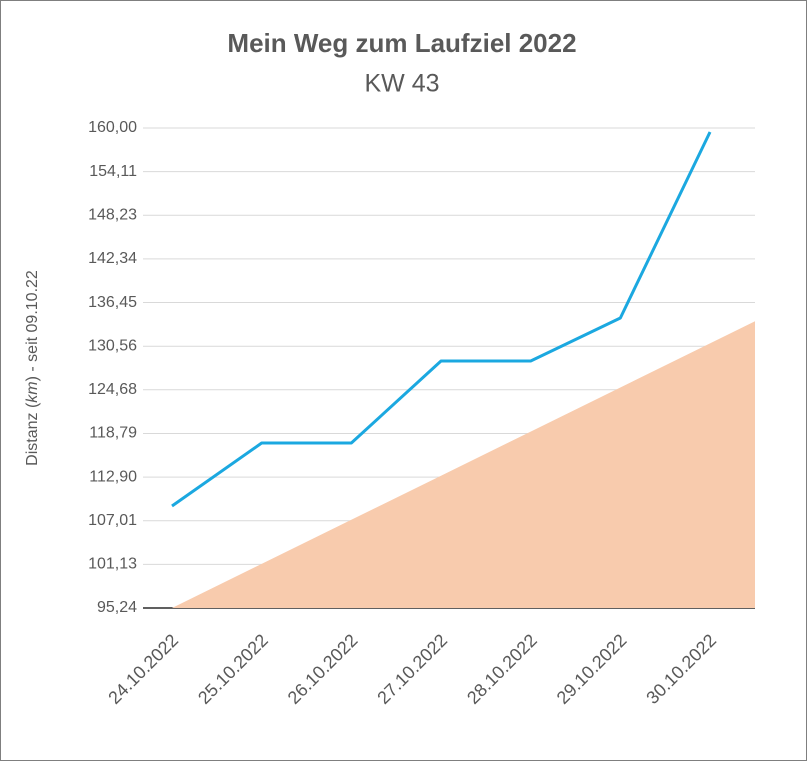 This screenshot has height=761, width=807. I want to click on y-tick-label: 148,23, so click(112, 214).